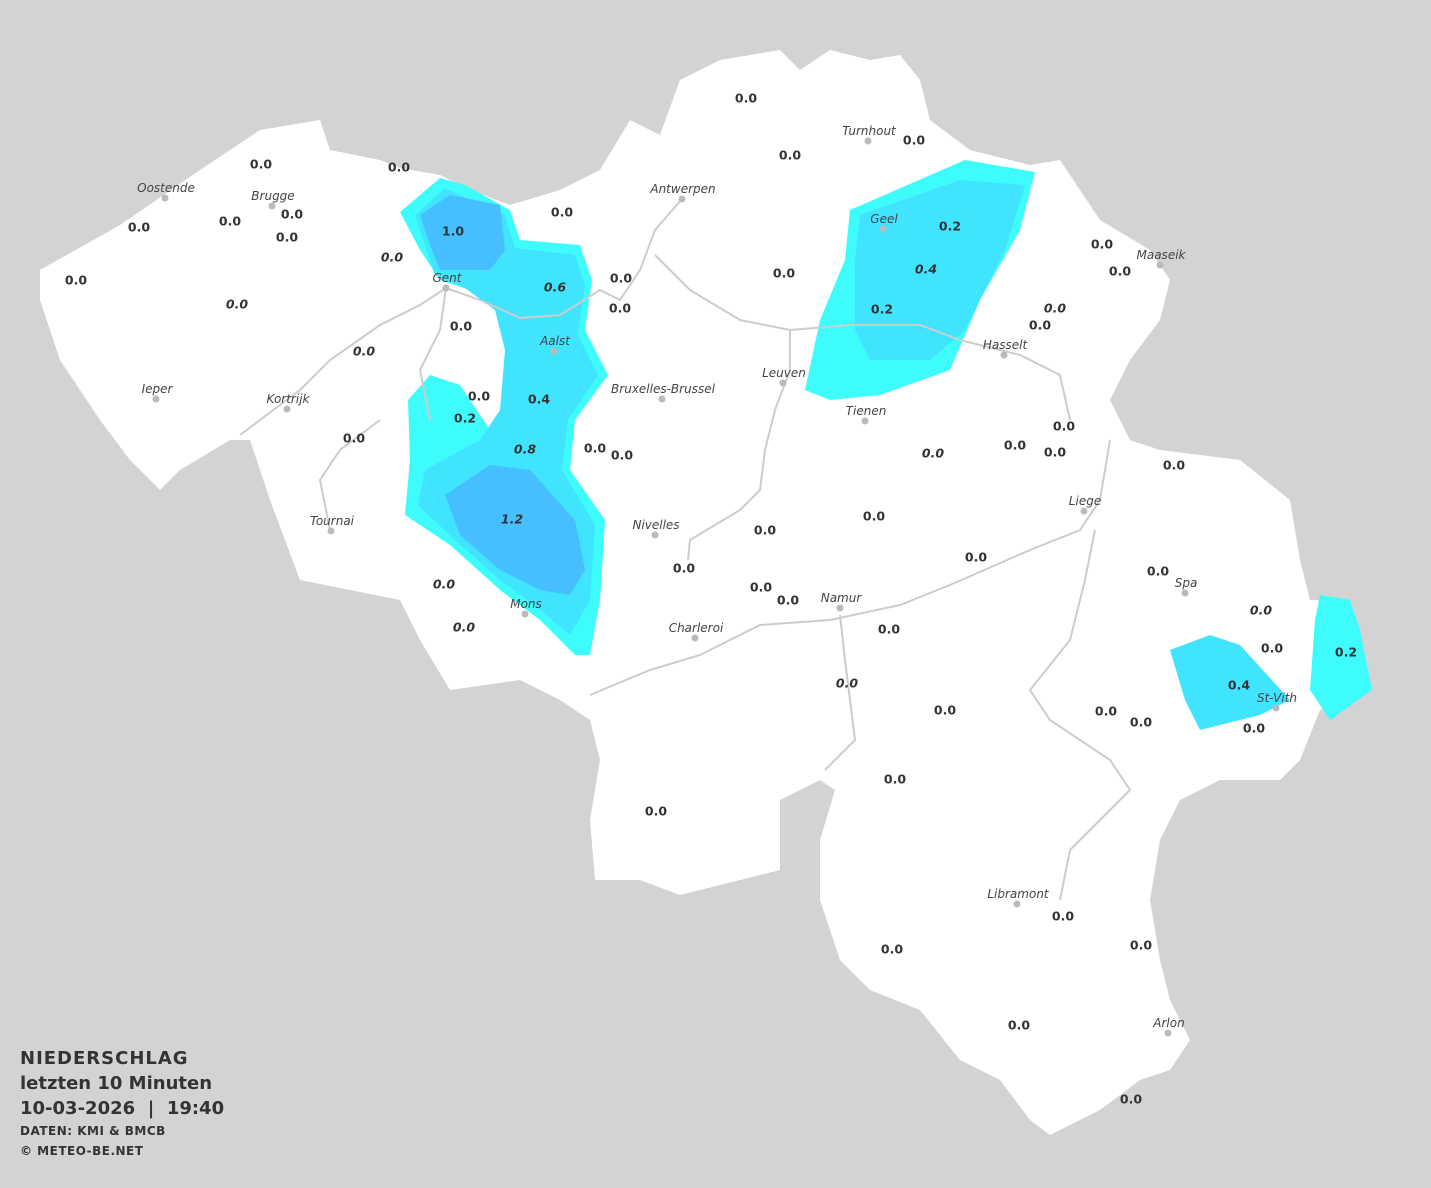  I want to click on precip-value: 1.0, so click(453, 231).